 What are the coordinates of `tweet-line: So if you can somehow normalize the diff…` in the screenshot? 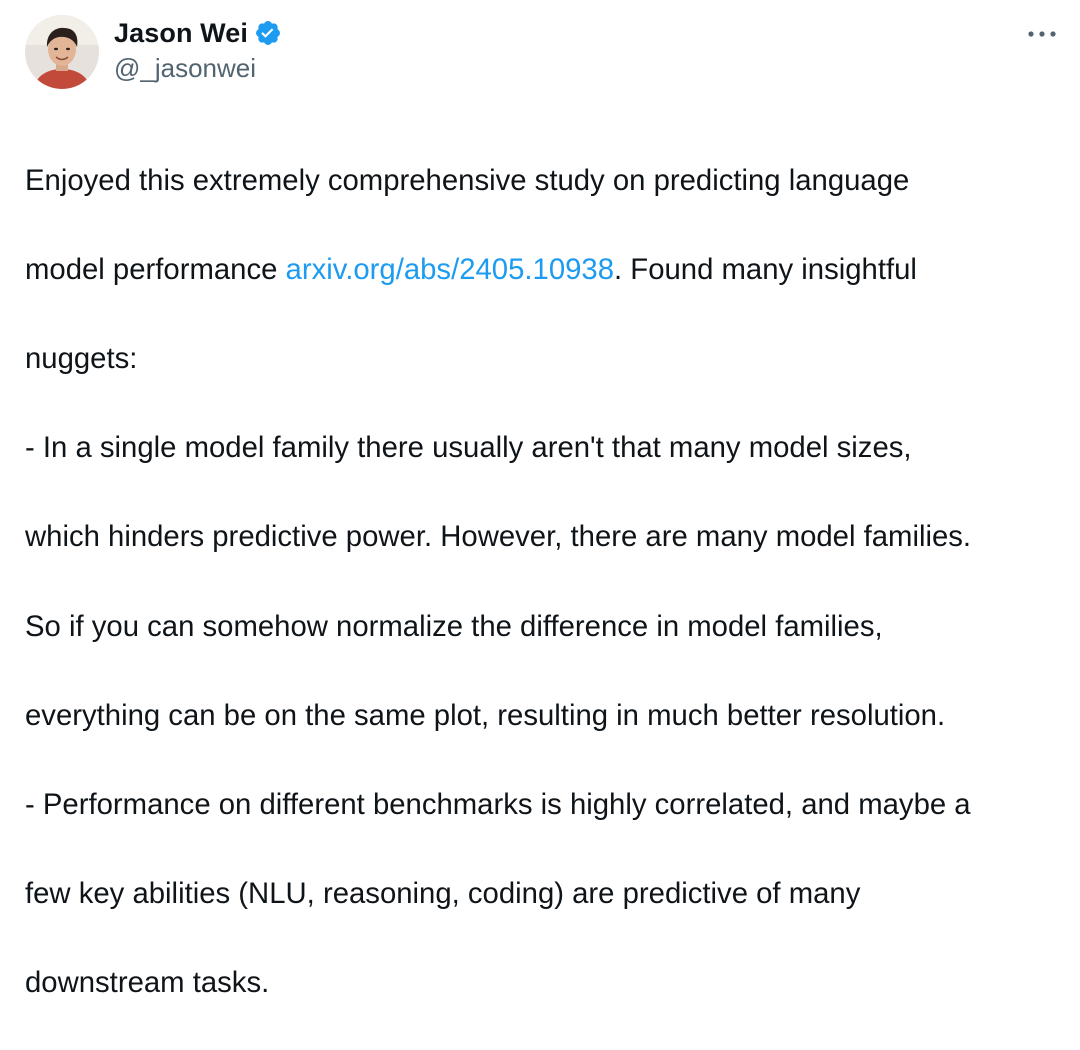 It's located at (454, 626).